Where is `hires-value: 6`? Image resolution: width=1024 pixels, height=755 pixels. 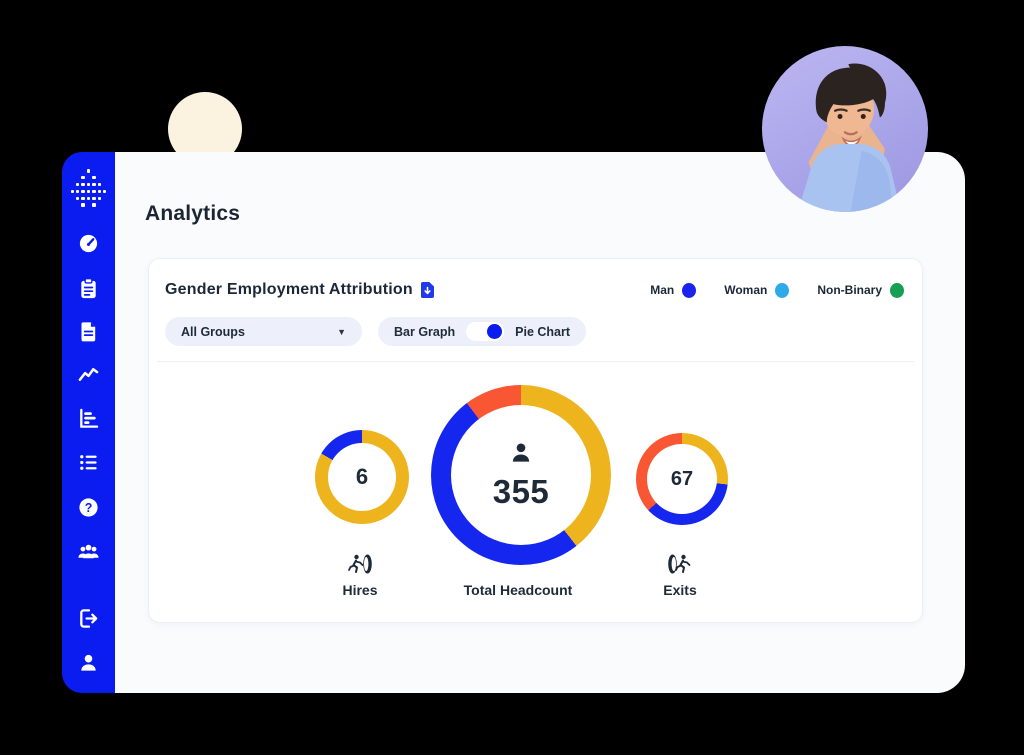
hires-value: 6 is located at coordinates (362, 476).